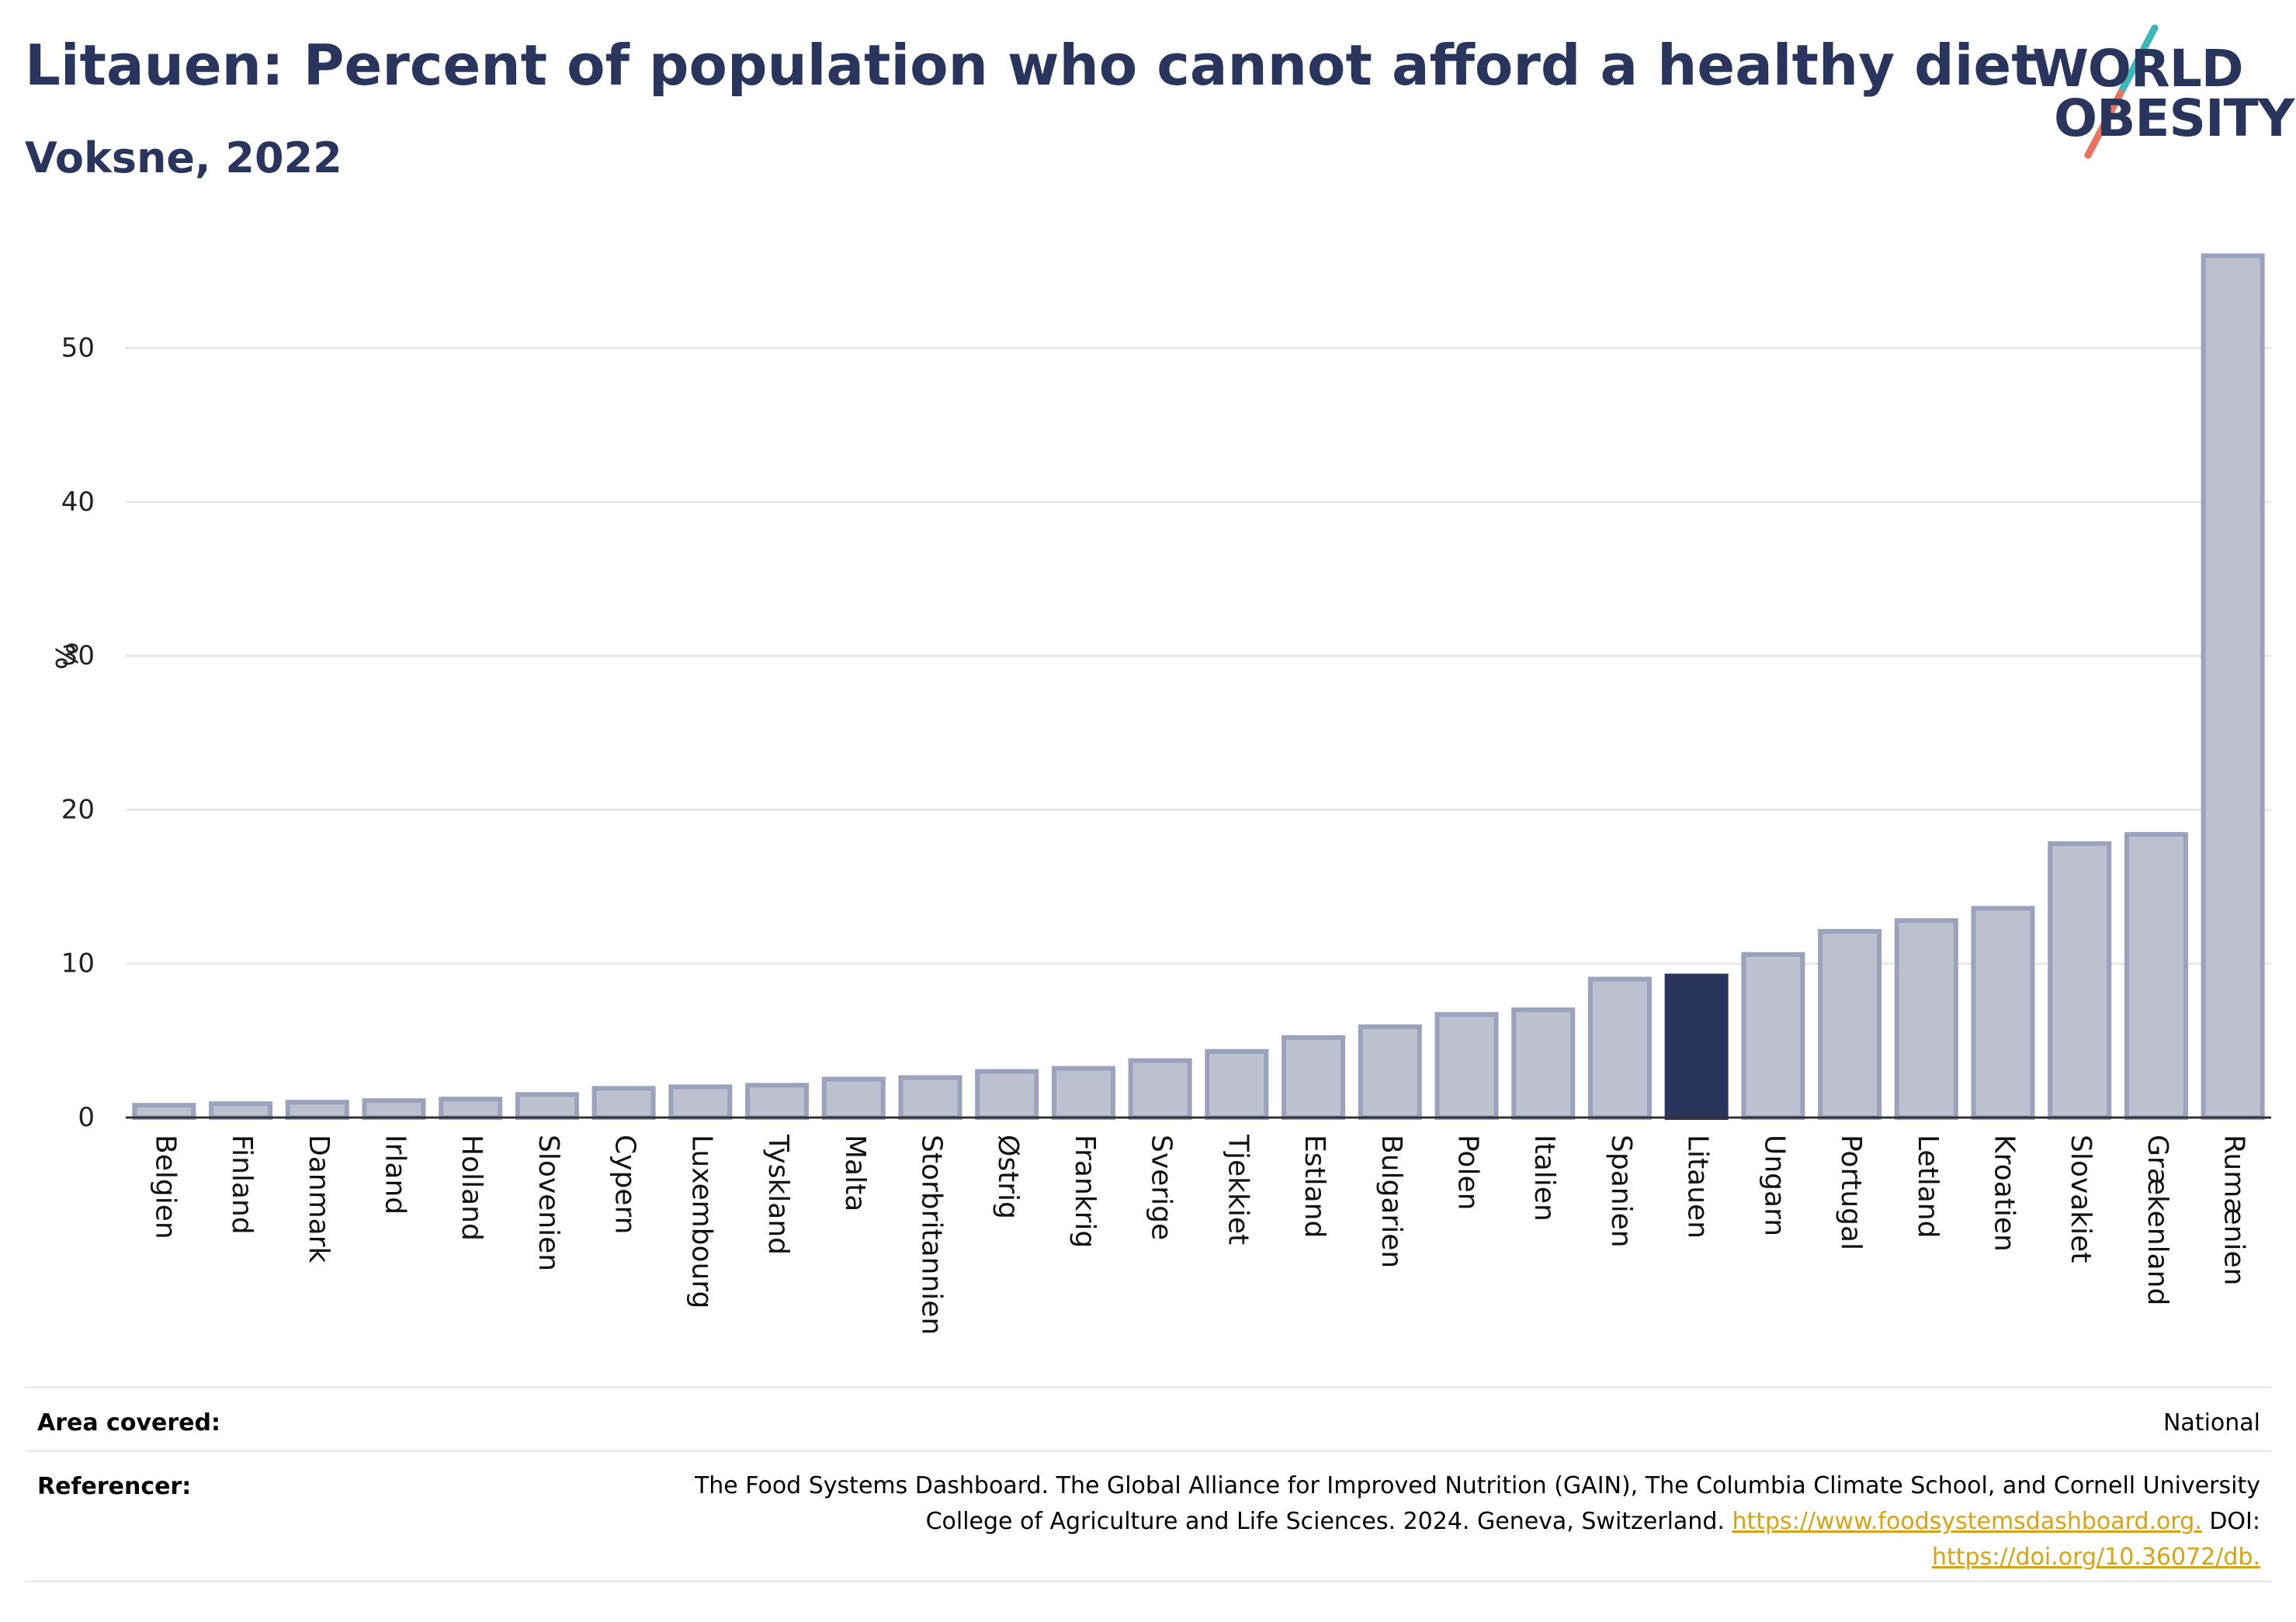 This screenshot has height=1622, width=2296. What do you see at coordinates (128, 1423) in the screenshot?
I see `area-covered-label: Area covered:` at bounding box center [128, 1423].